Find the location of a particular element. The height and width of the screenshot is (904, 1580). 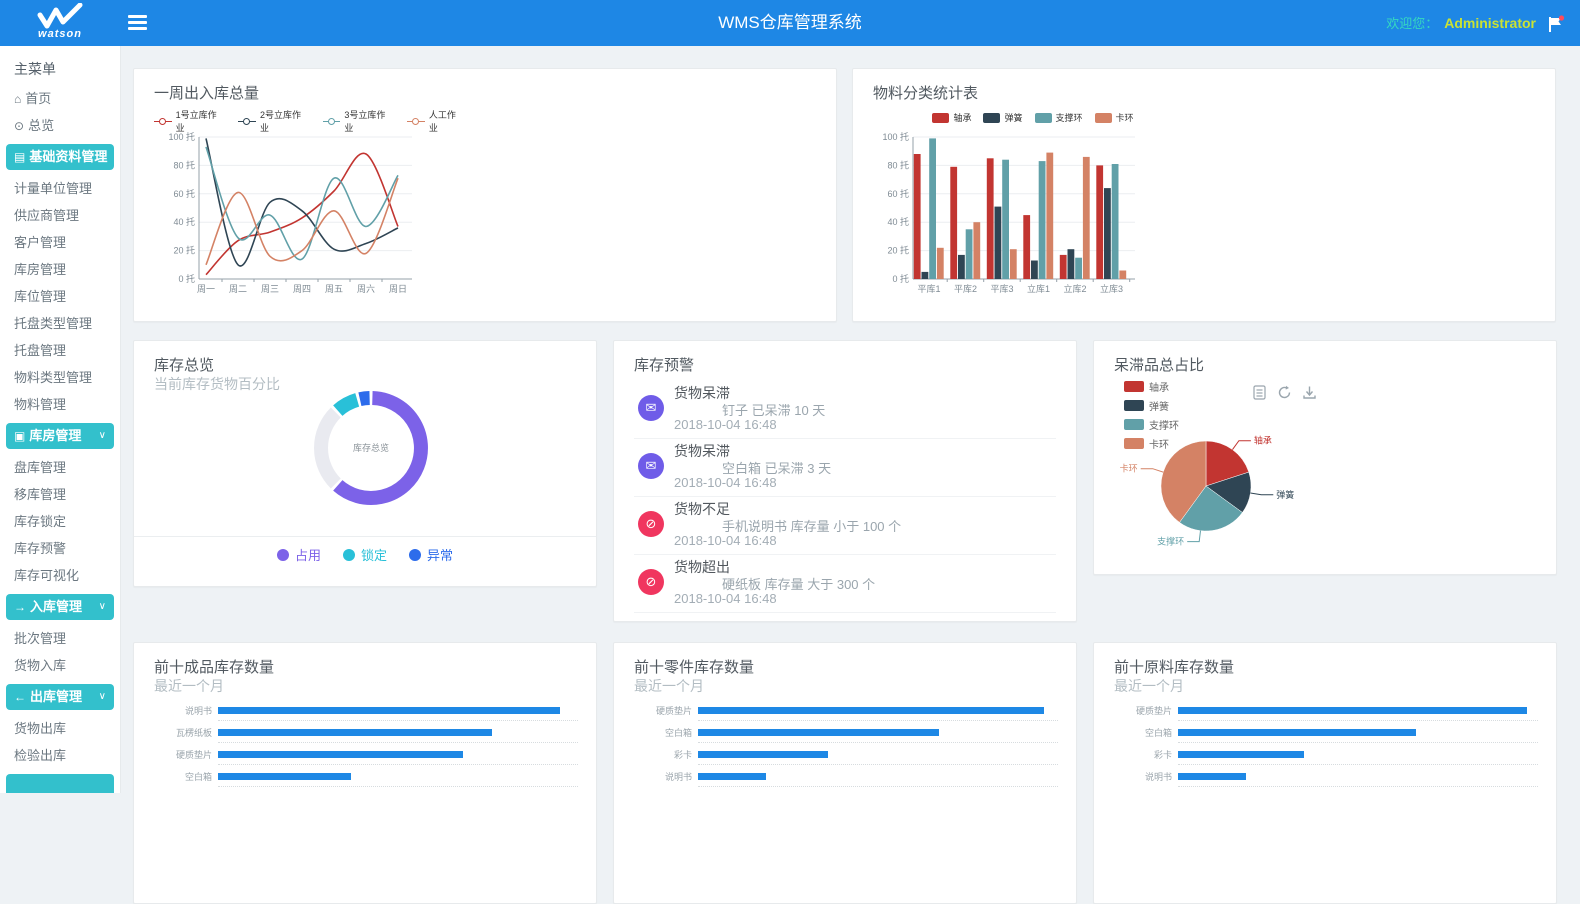

sidebar-item-8: 托盘类型管理 is located at coordinates (60, 323).